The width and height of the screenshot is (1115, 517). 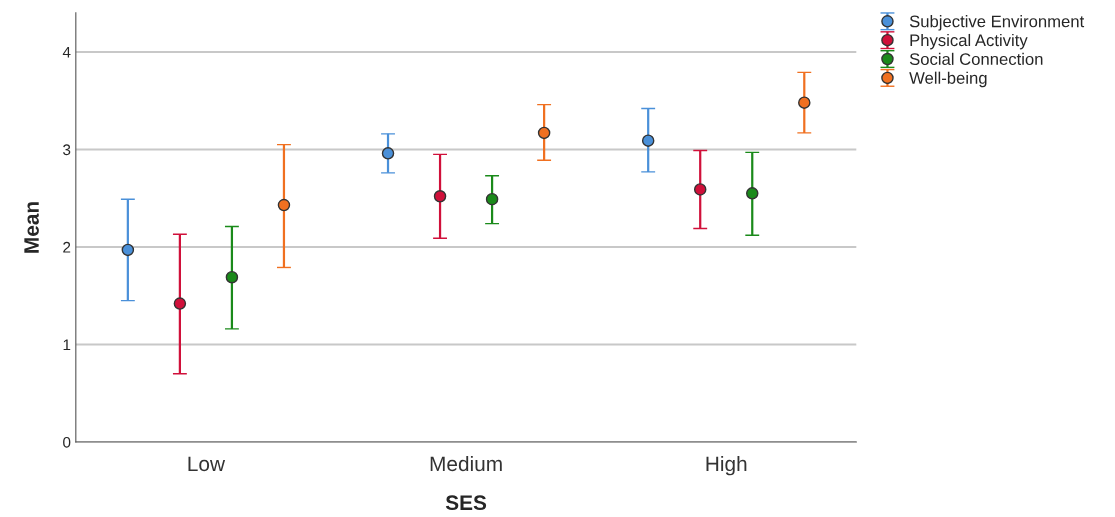 What do you see at coordinates (67, 247) in the screenshot?
I see `y-tick-label: 2` at bounding box center [67, 247].